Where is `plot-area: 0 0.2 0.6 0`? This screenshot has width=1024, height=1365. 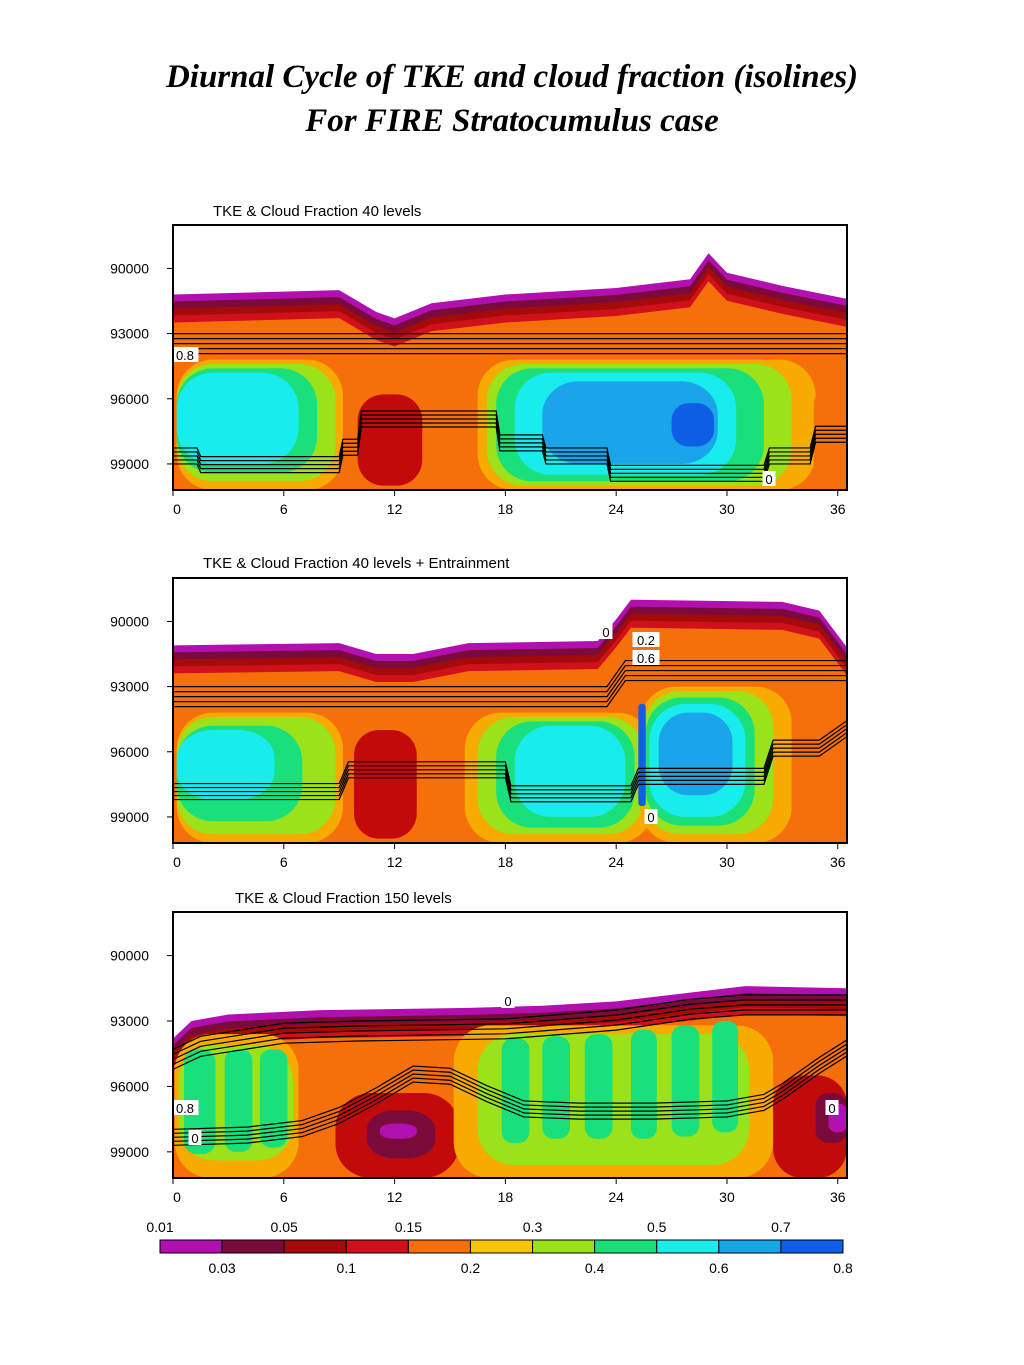
plot-area: 0 0.2 0.6 0 is located at coordinates (510, 721).